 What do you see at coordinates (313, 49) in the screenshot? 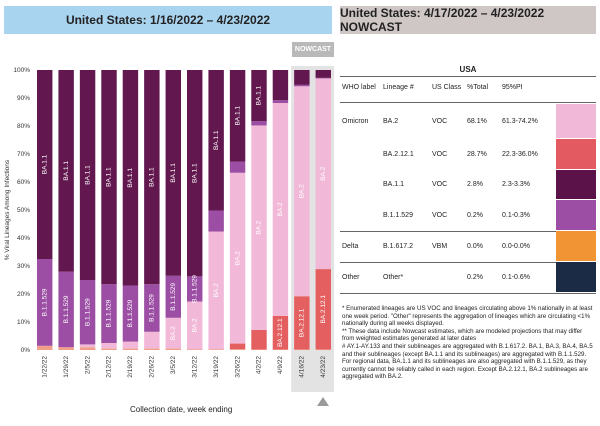
I see `nowcast-tag: NOWCAST` at bounding box center [313, 49].